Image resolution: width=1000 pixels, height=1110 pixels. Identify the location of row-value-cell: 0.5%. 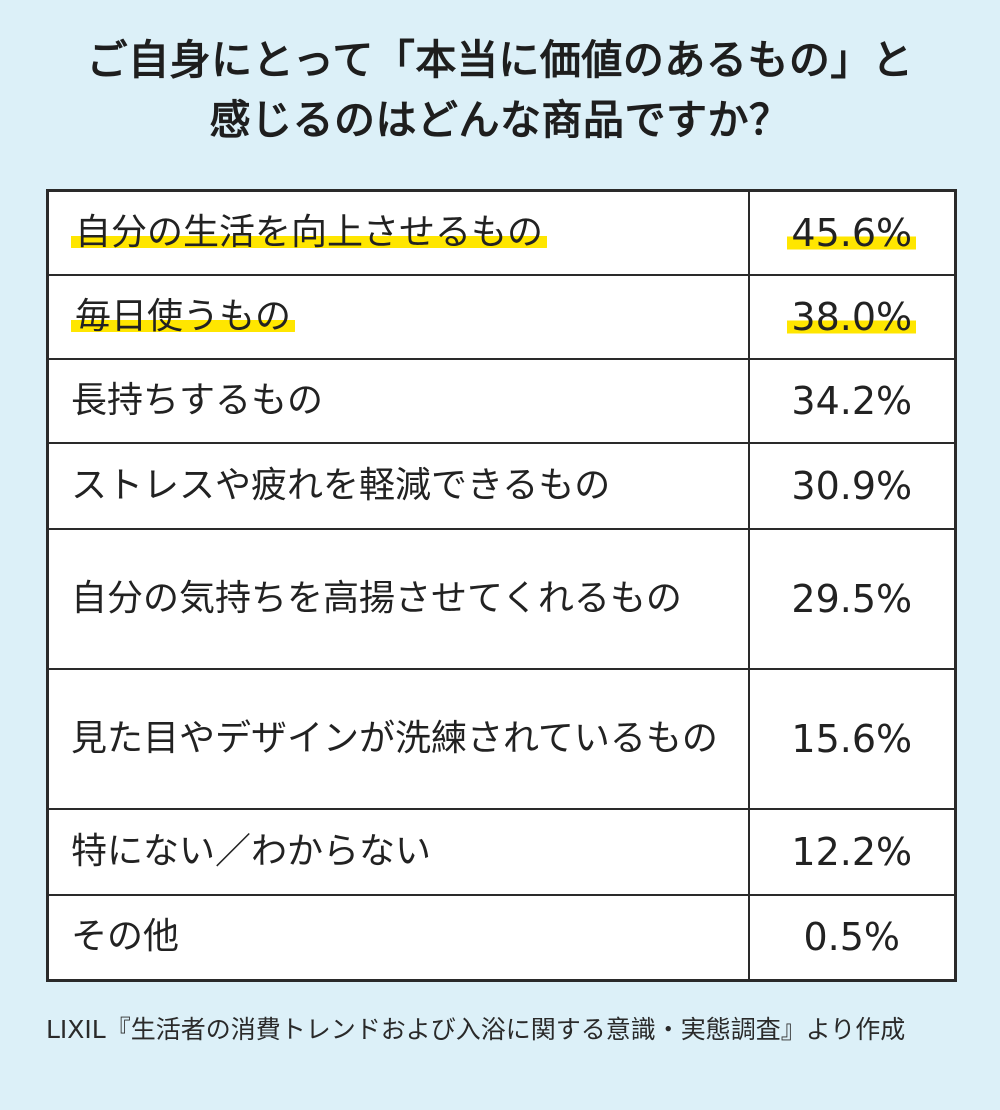
(852, 937).